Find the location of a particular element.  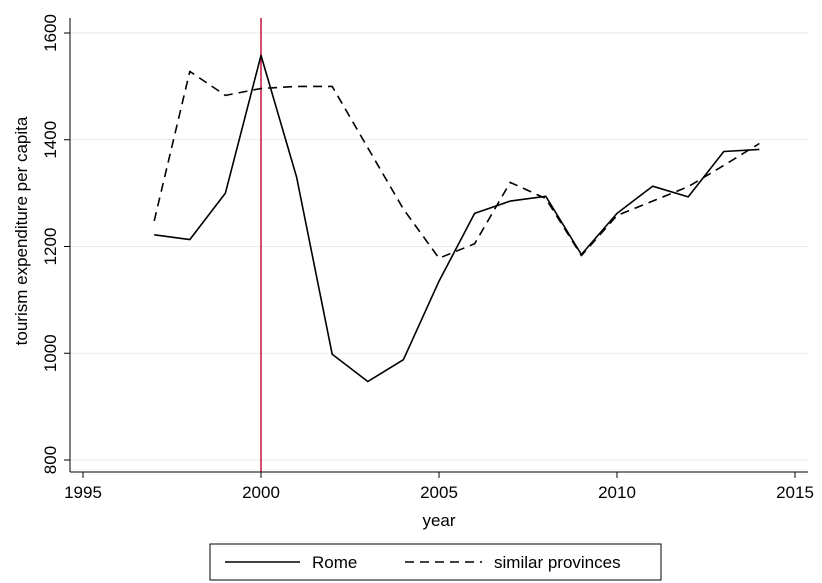

y-axis-title: tourism expenditure per capita is located at coordinates (21, 230).